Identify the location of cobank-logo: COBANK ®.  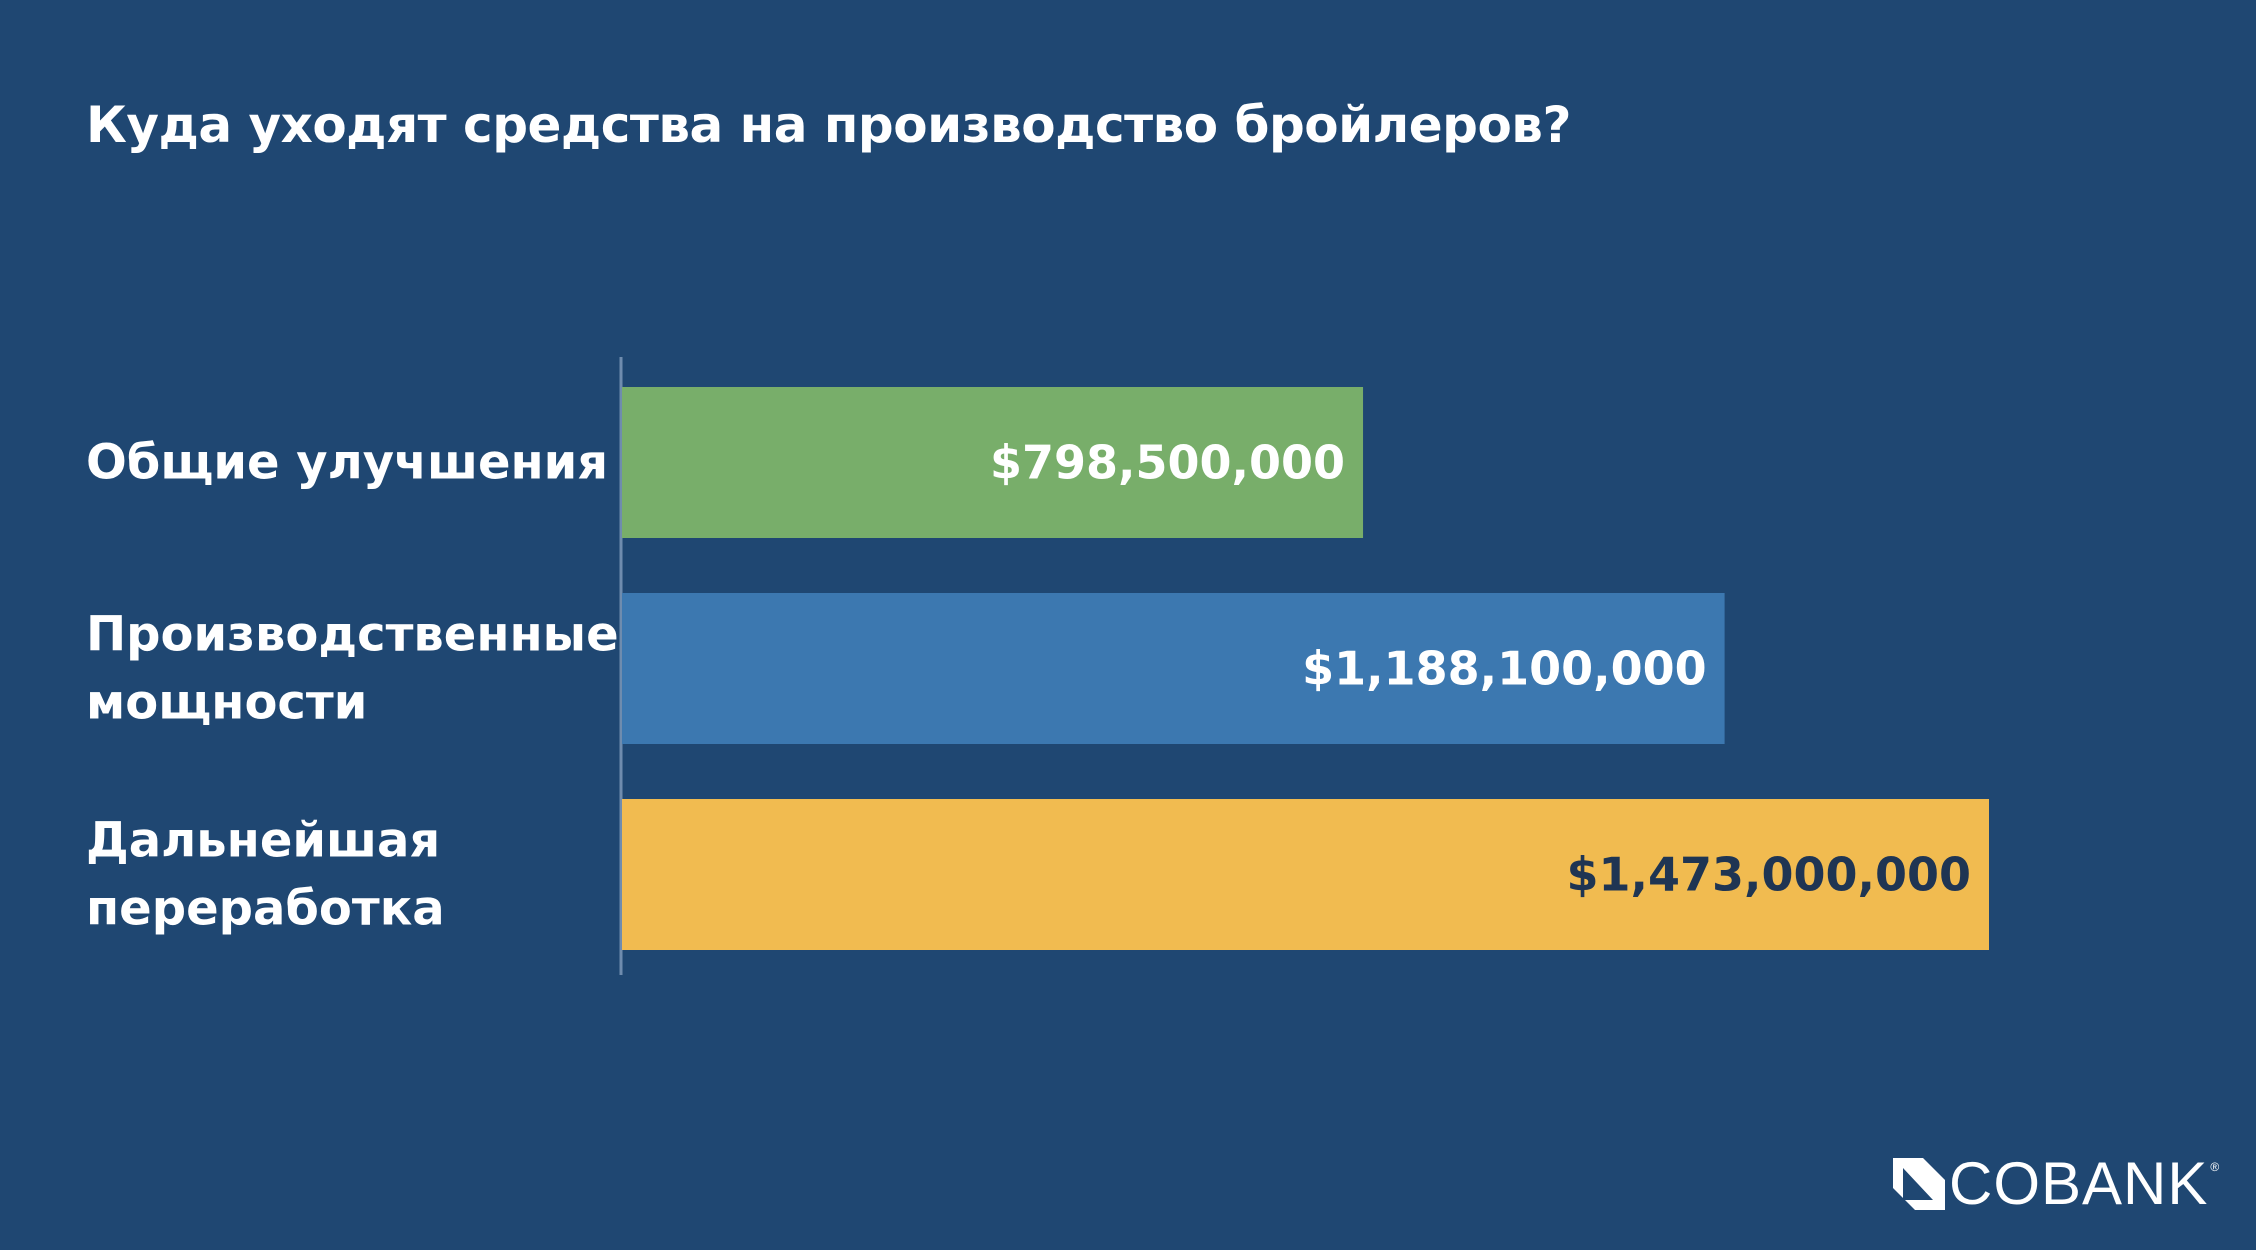
(2056, 1184).